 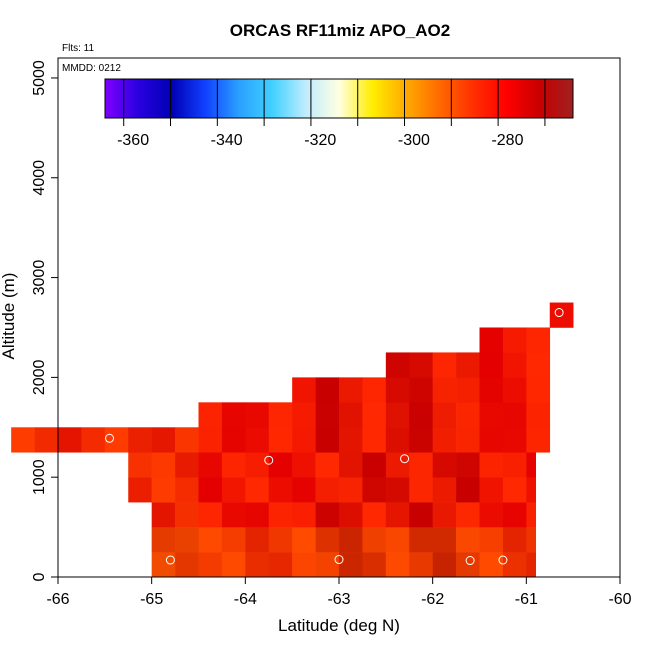 I want to click on x-tick-label: -60, so click(x=619, y=599).